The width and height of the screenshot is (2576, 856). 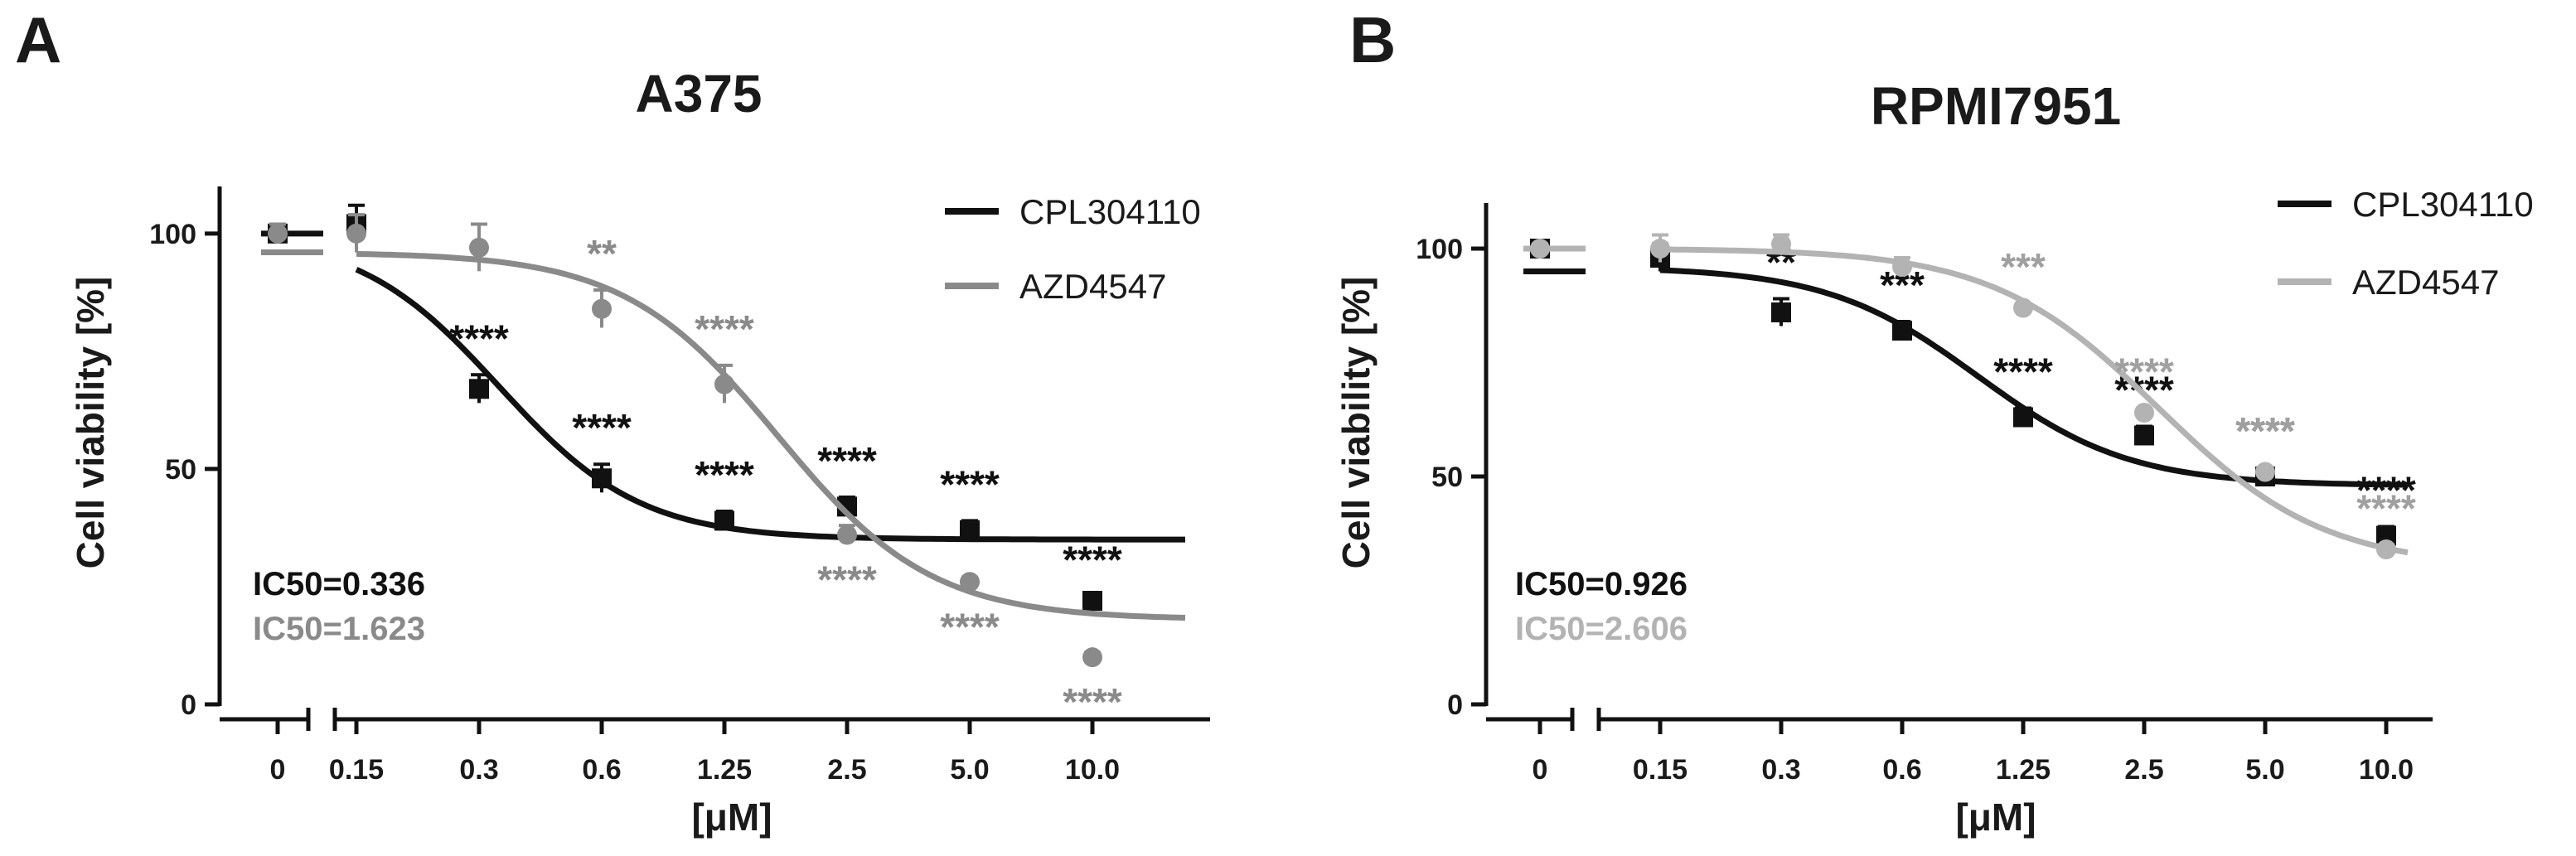 What do you see at coordinates (2023, 372) in the screenshot?
I see `panel-b-significance-cpl304110-4: ****` at bounding box center [2023, 372].